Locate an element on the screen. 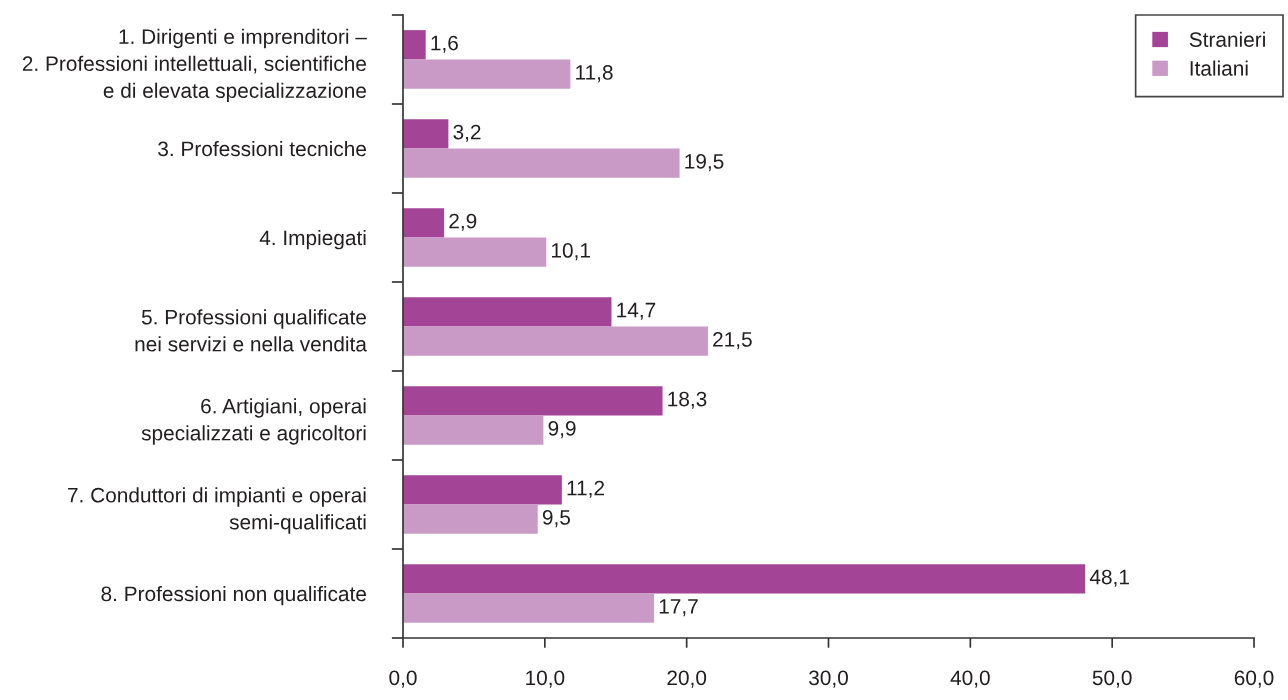  x-tick-label: 0,0 is located at coordinates (403, 679).